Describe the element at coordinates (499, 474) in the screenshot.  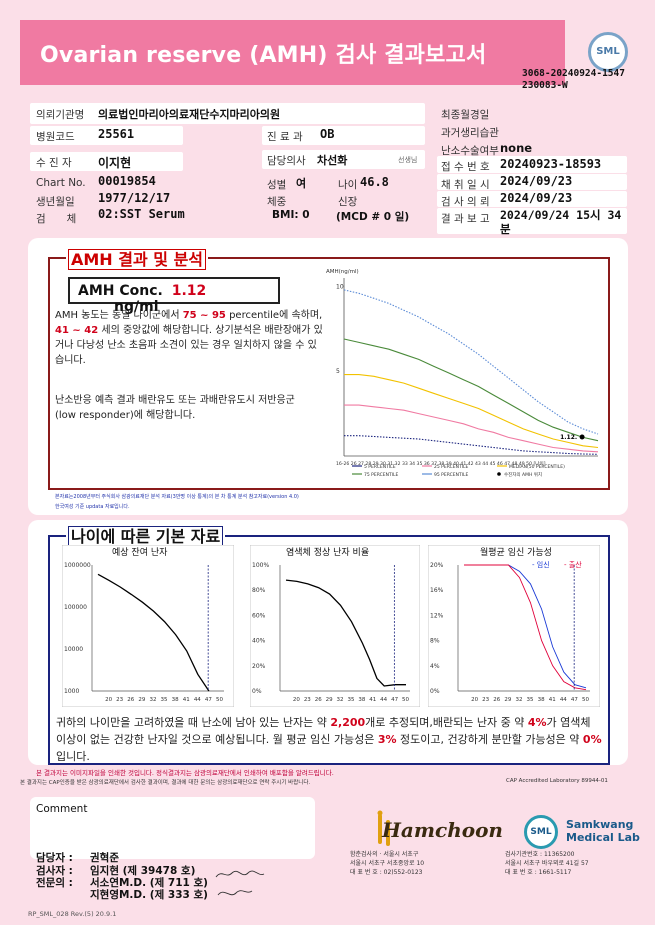
I see `legend-point-swatch` at that location.